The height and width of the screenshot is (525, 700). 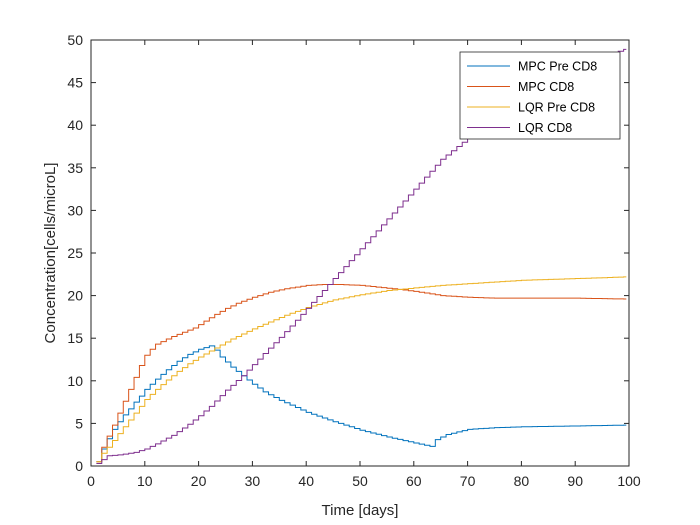 I want to click on y-tick-label: 5, so click(x=79, y=423).